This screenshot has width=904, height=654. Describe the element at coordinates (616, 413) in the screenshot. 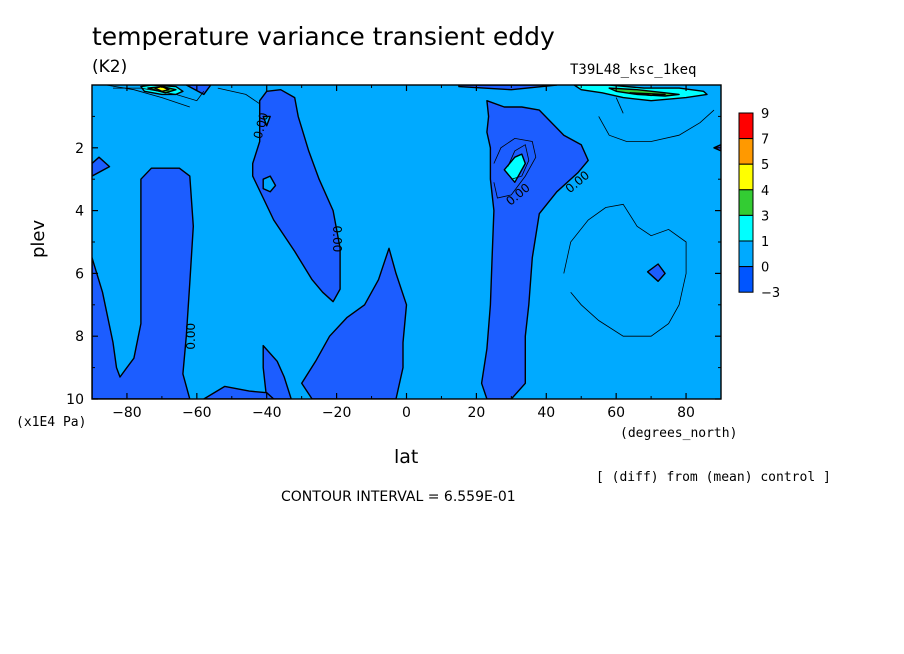

I see `x-tick-label: 60` at that location.